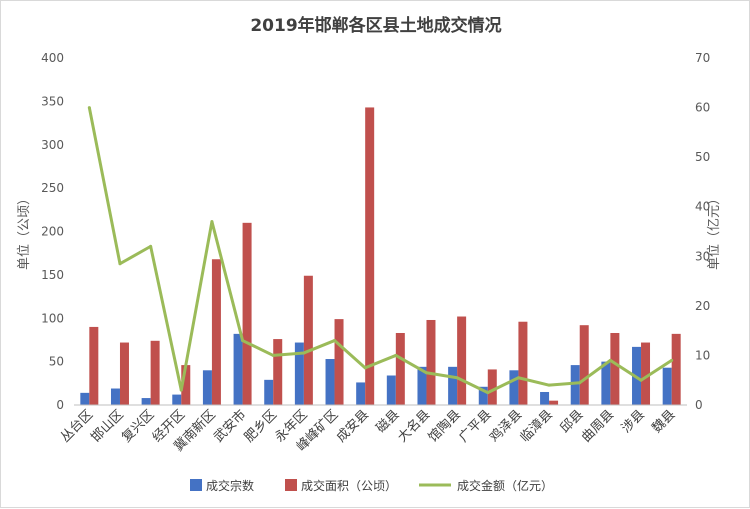  Describe the element at coordinates (702, 355) in the screenshot. I see `right-axis-tick-label: 10` at that location.